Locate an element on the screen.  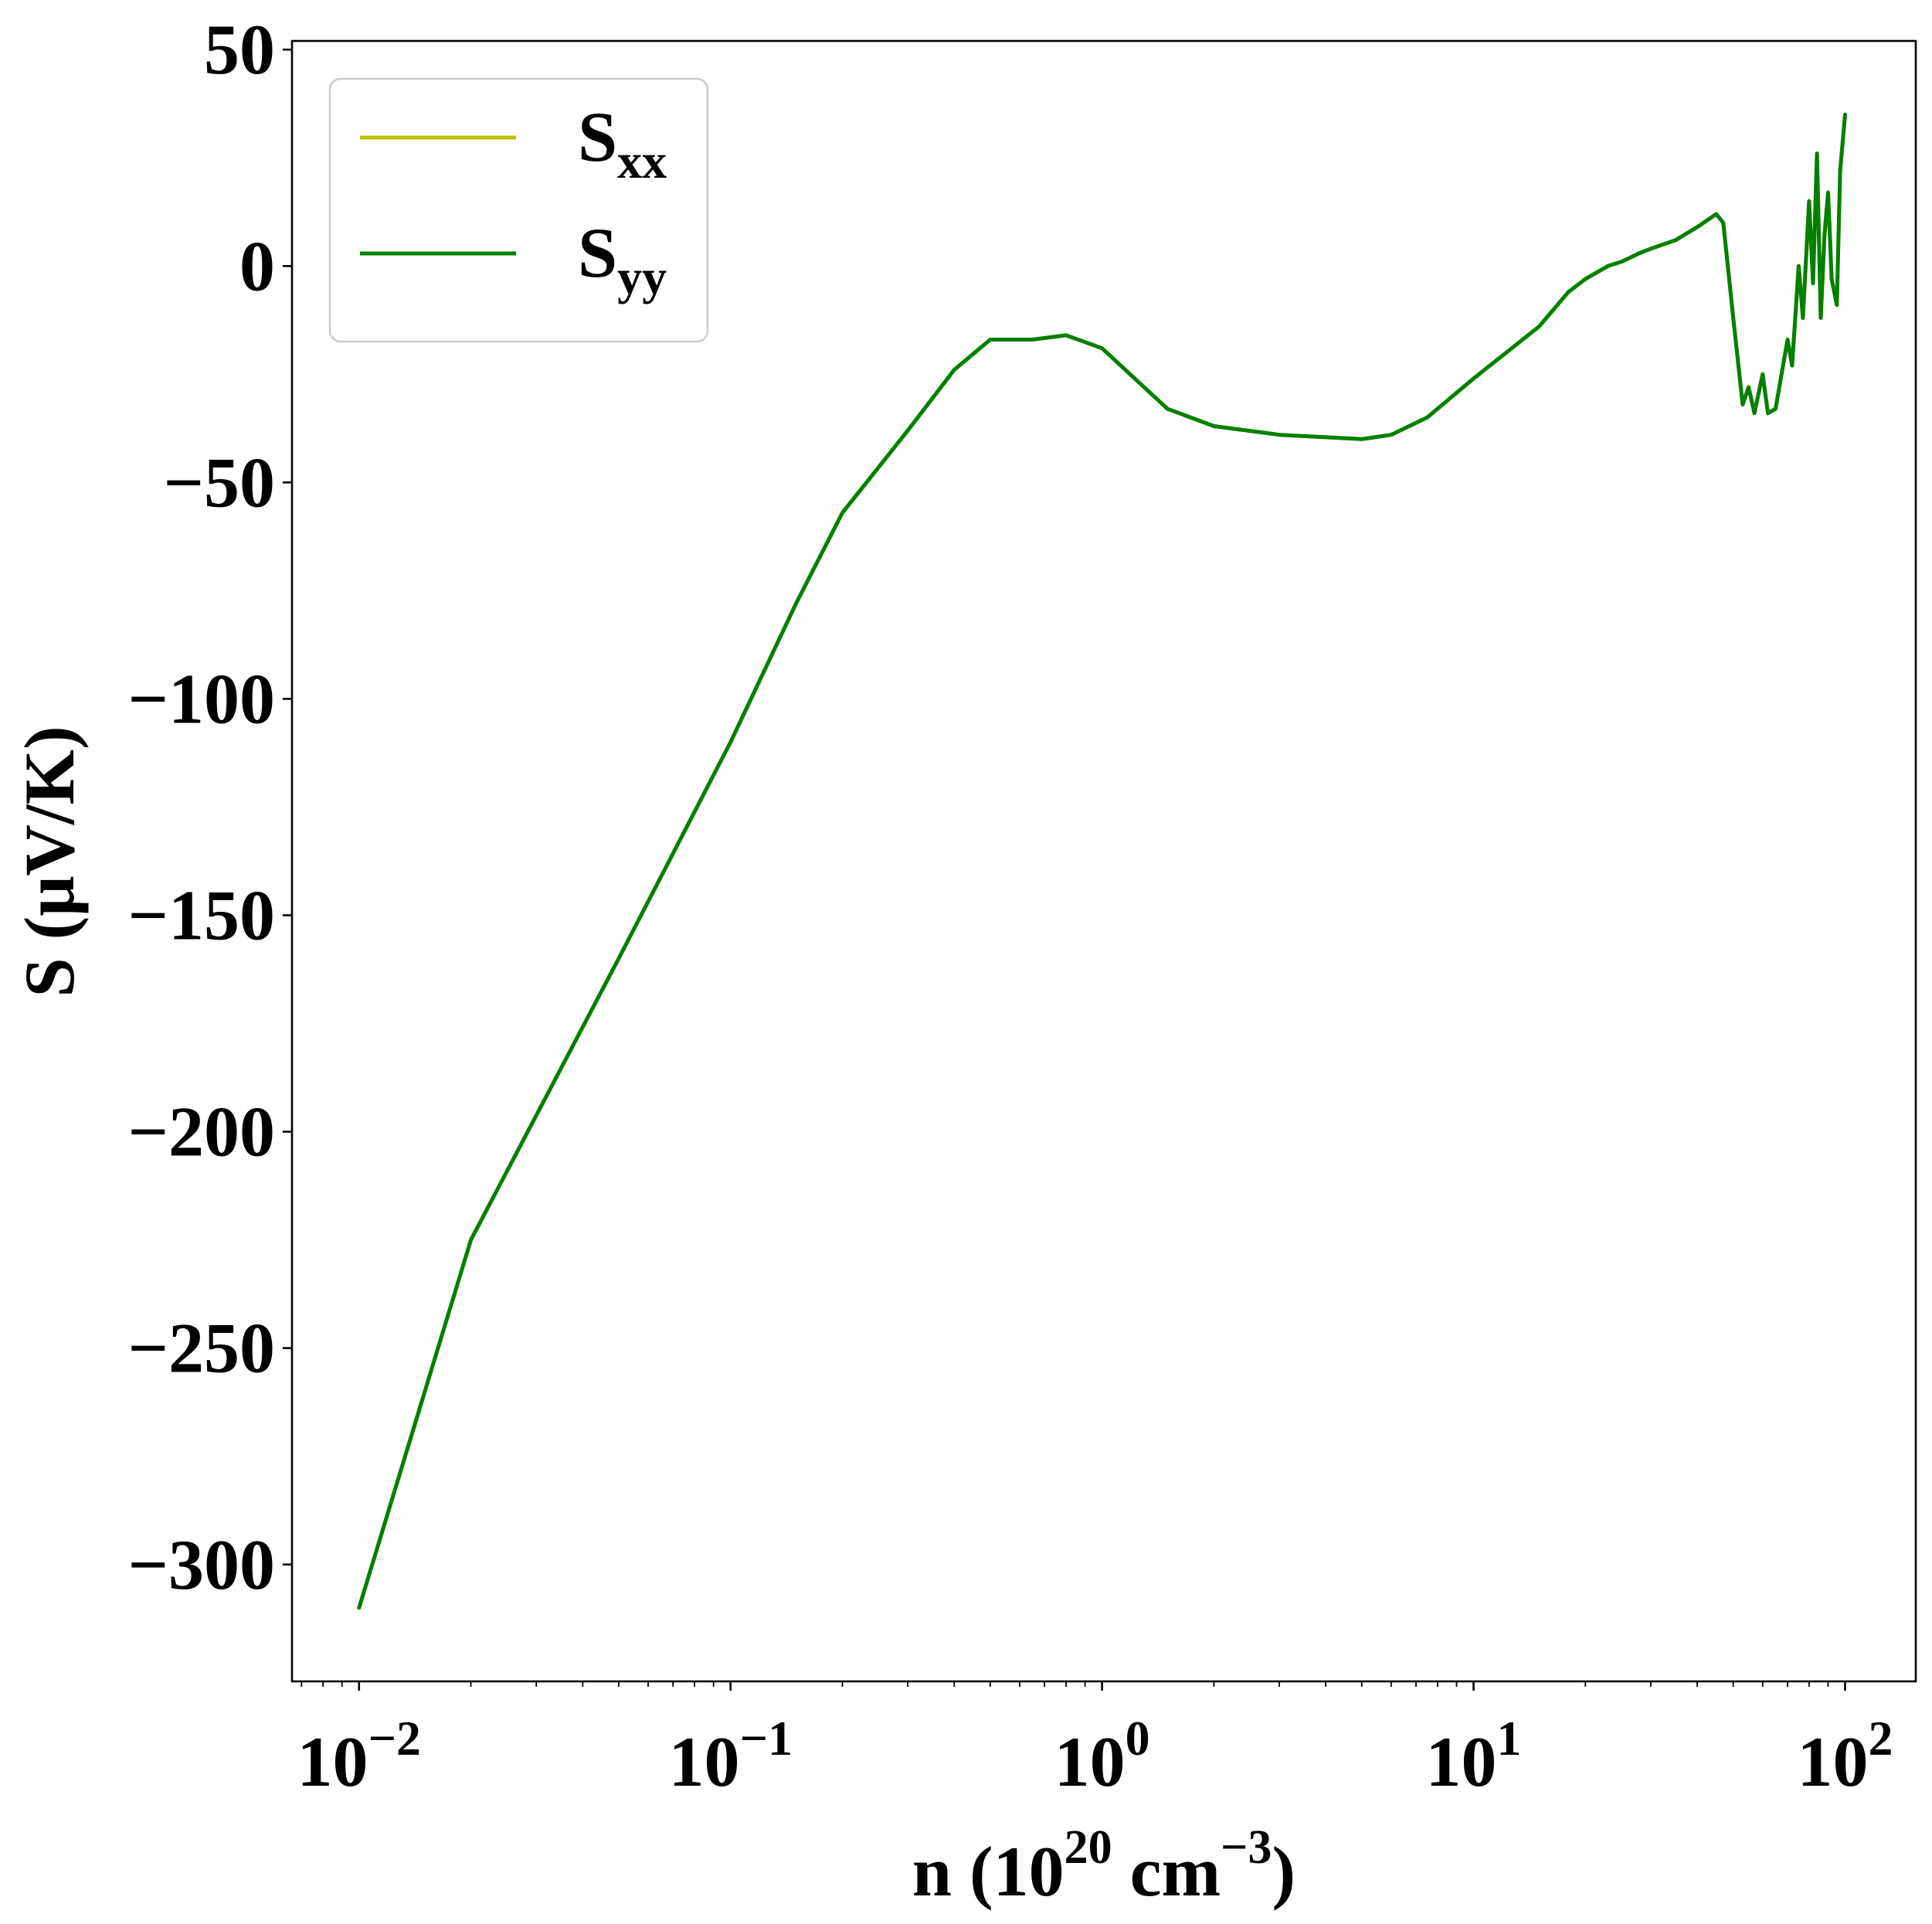
x-axis-label: n (1020 cm−3) is located at coordinates (1104, 1866).